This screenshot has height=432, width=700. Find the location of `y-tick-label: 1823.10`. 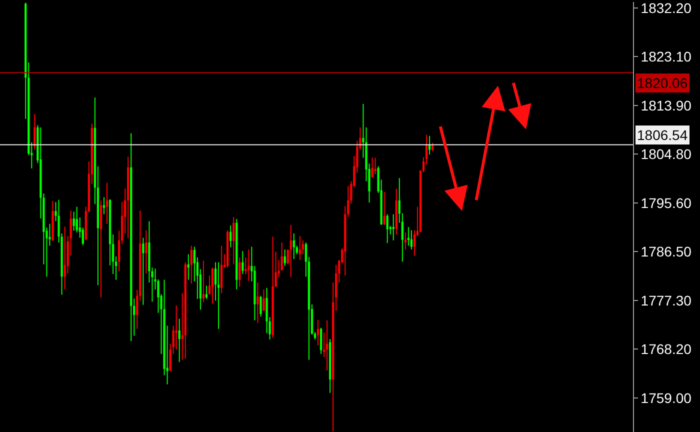

y-tick-label: 1823.10 is located at coordinates (666, 56).